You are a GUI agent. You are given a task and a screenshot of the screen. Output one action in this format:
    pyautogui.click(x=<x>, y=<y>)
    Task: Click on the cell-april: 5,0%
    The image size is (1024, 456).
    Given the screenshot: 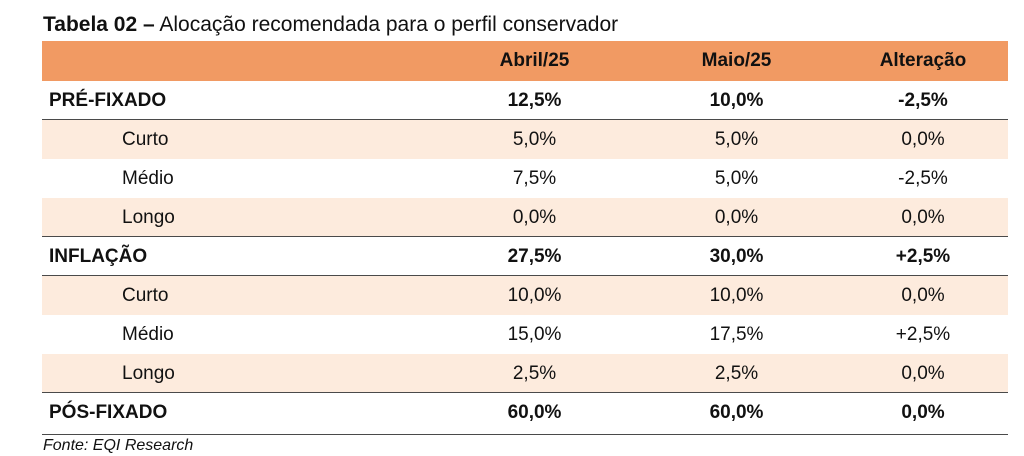 What is the action you would take?
    pyautogui.click(x=534, y=139)
    